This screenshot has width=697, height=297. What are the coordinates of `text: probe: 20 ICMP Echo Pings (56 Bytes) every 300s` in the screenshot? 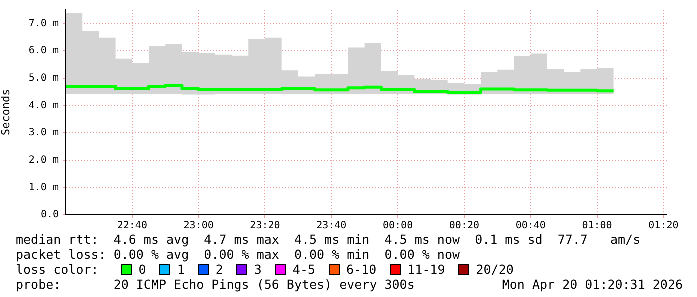 It's located at (215, 284).